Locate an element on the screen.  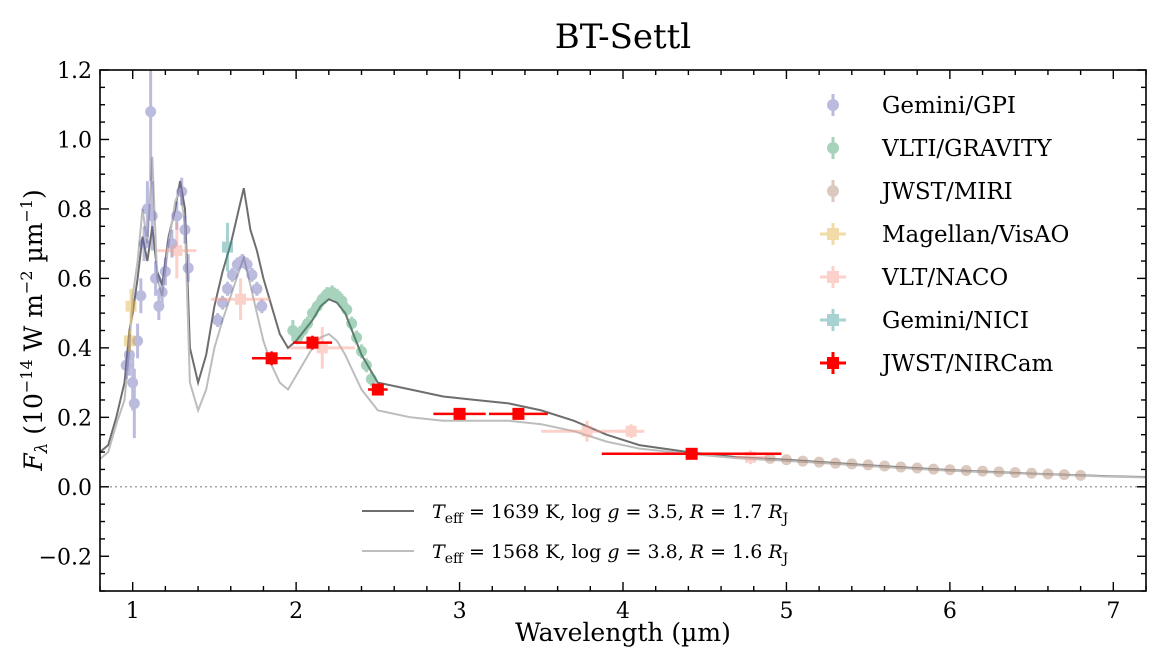
y-axis-label: Fλ (10−14 W m−2 µm−1) is located at coordinates (34, 330).